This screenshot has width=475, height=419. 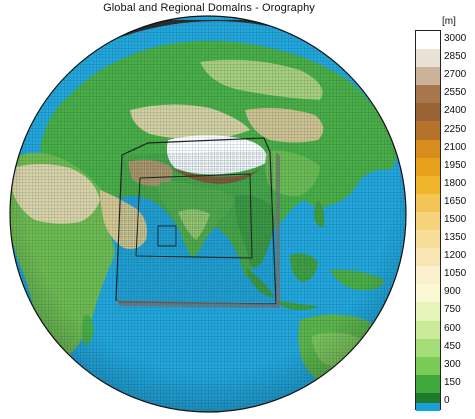 I want to click on legend-label-600: 600, so click(x=452, y=328).